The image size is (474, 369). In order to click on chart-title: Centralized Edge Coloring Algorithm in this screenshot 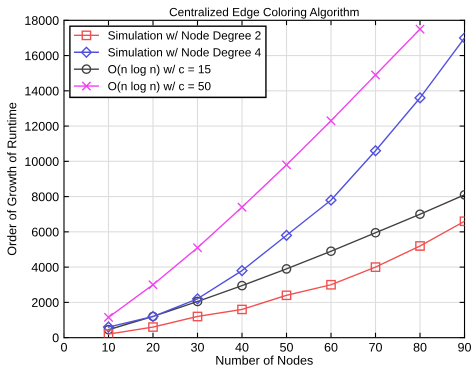, I will do `click(264, 13)`.